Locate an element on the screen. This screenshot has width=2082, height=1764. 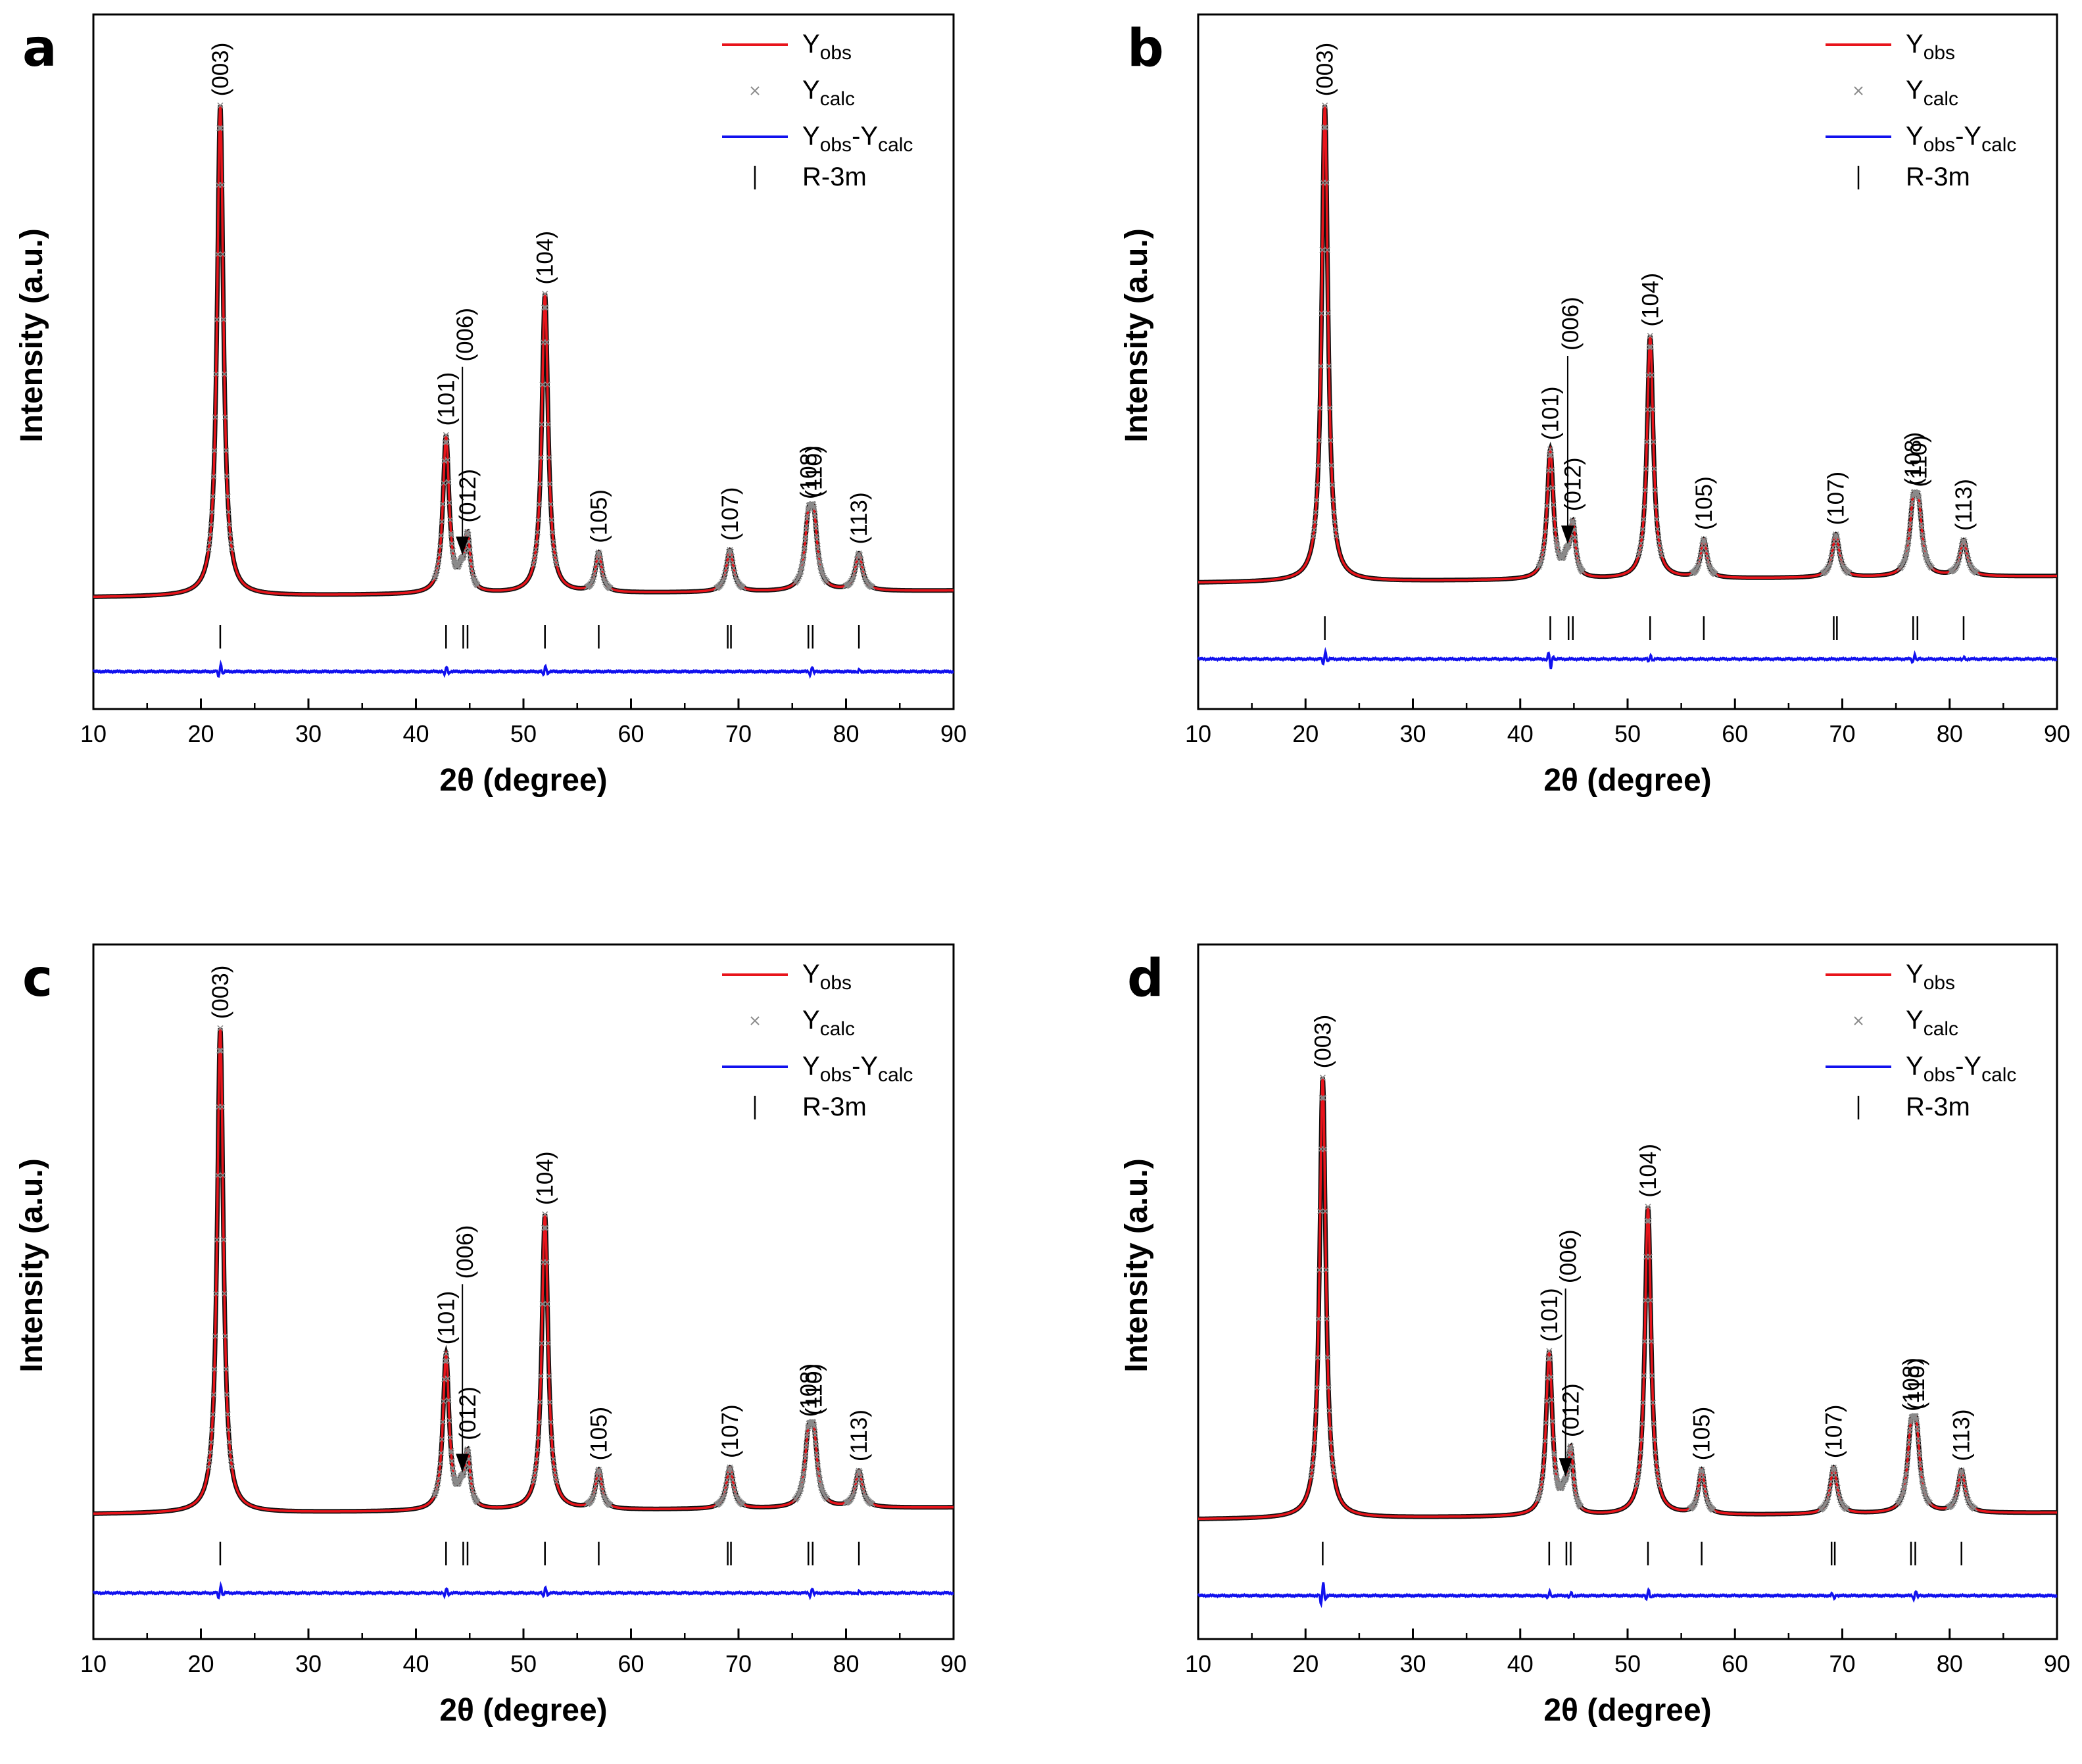
x-tick-label: 90 is located at coordinates (2057, 734).